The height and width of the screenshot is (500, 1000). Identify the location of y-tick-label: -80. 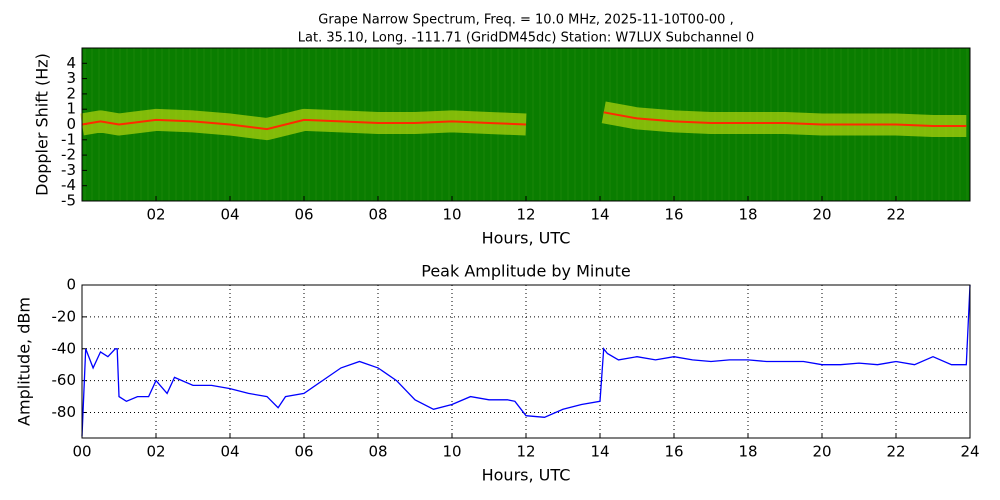
(64, 412).